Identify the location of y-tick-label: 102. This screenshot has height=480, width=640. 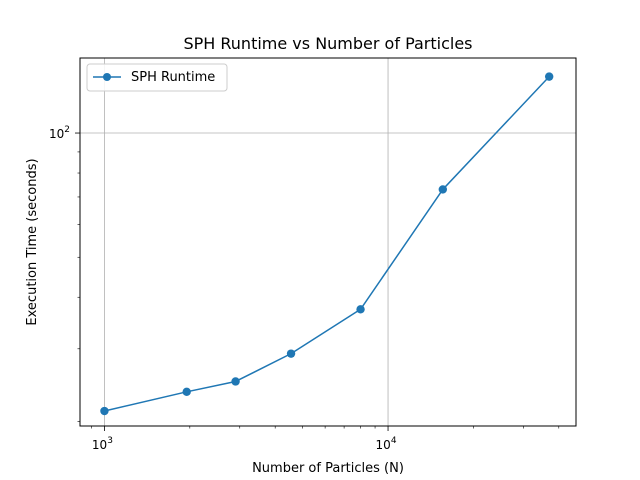
(59, 133).